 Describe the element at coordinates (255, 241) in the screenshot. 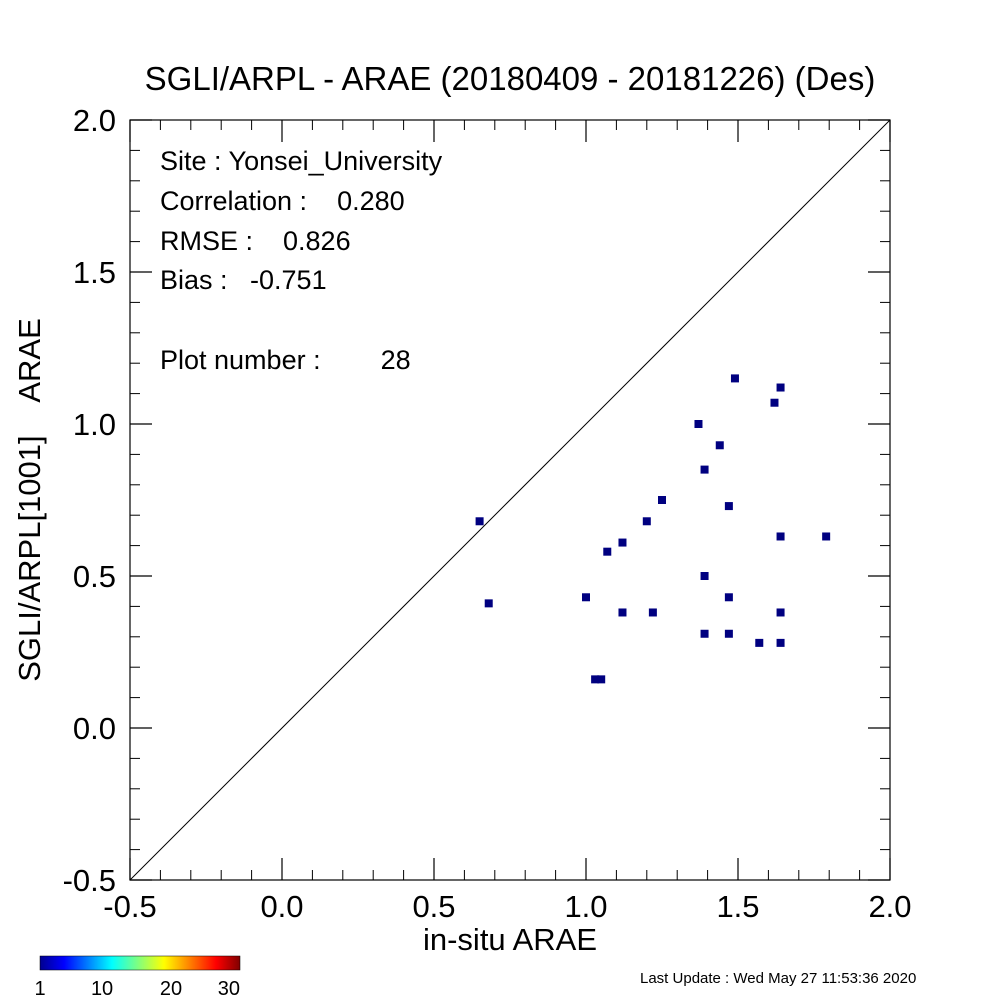

I see `rmse-label: RMSE : 0.826` at that location.